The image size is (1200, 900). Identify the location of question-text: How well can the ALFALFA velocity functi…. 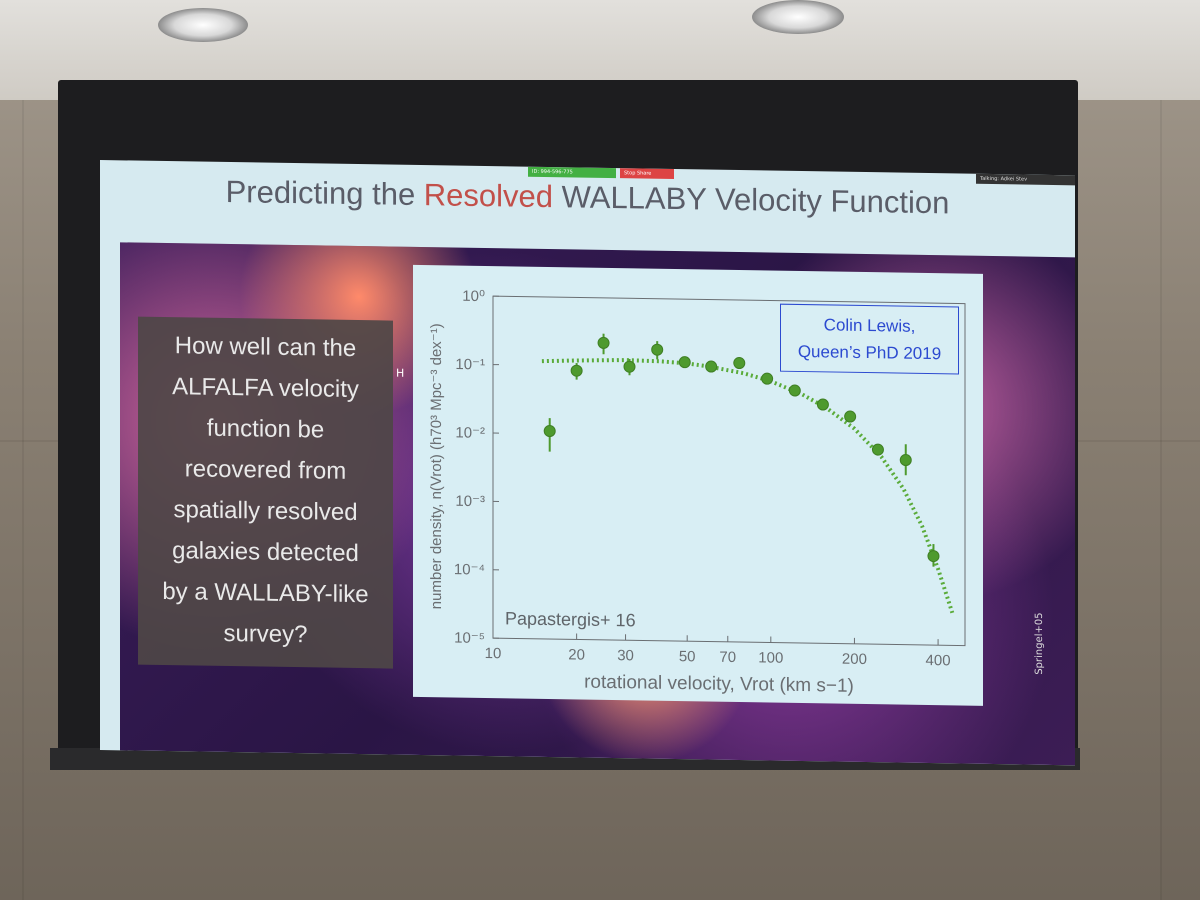
(265, 491).